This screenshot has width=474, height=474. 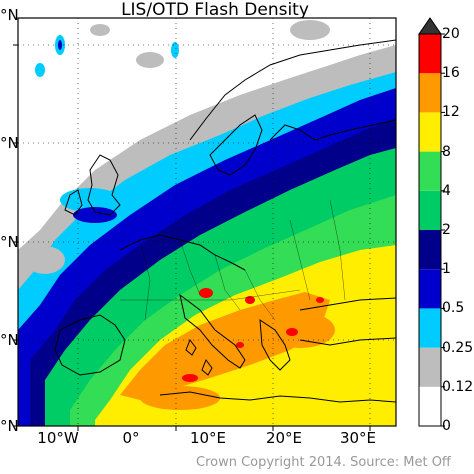 I want to click on lon-label: 10°E, so click(x=208, y=438).